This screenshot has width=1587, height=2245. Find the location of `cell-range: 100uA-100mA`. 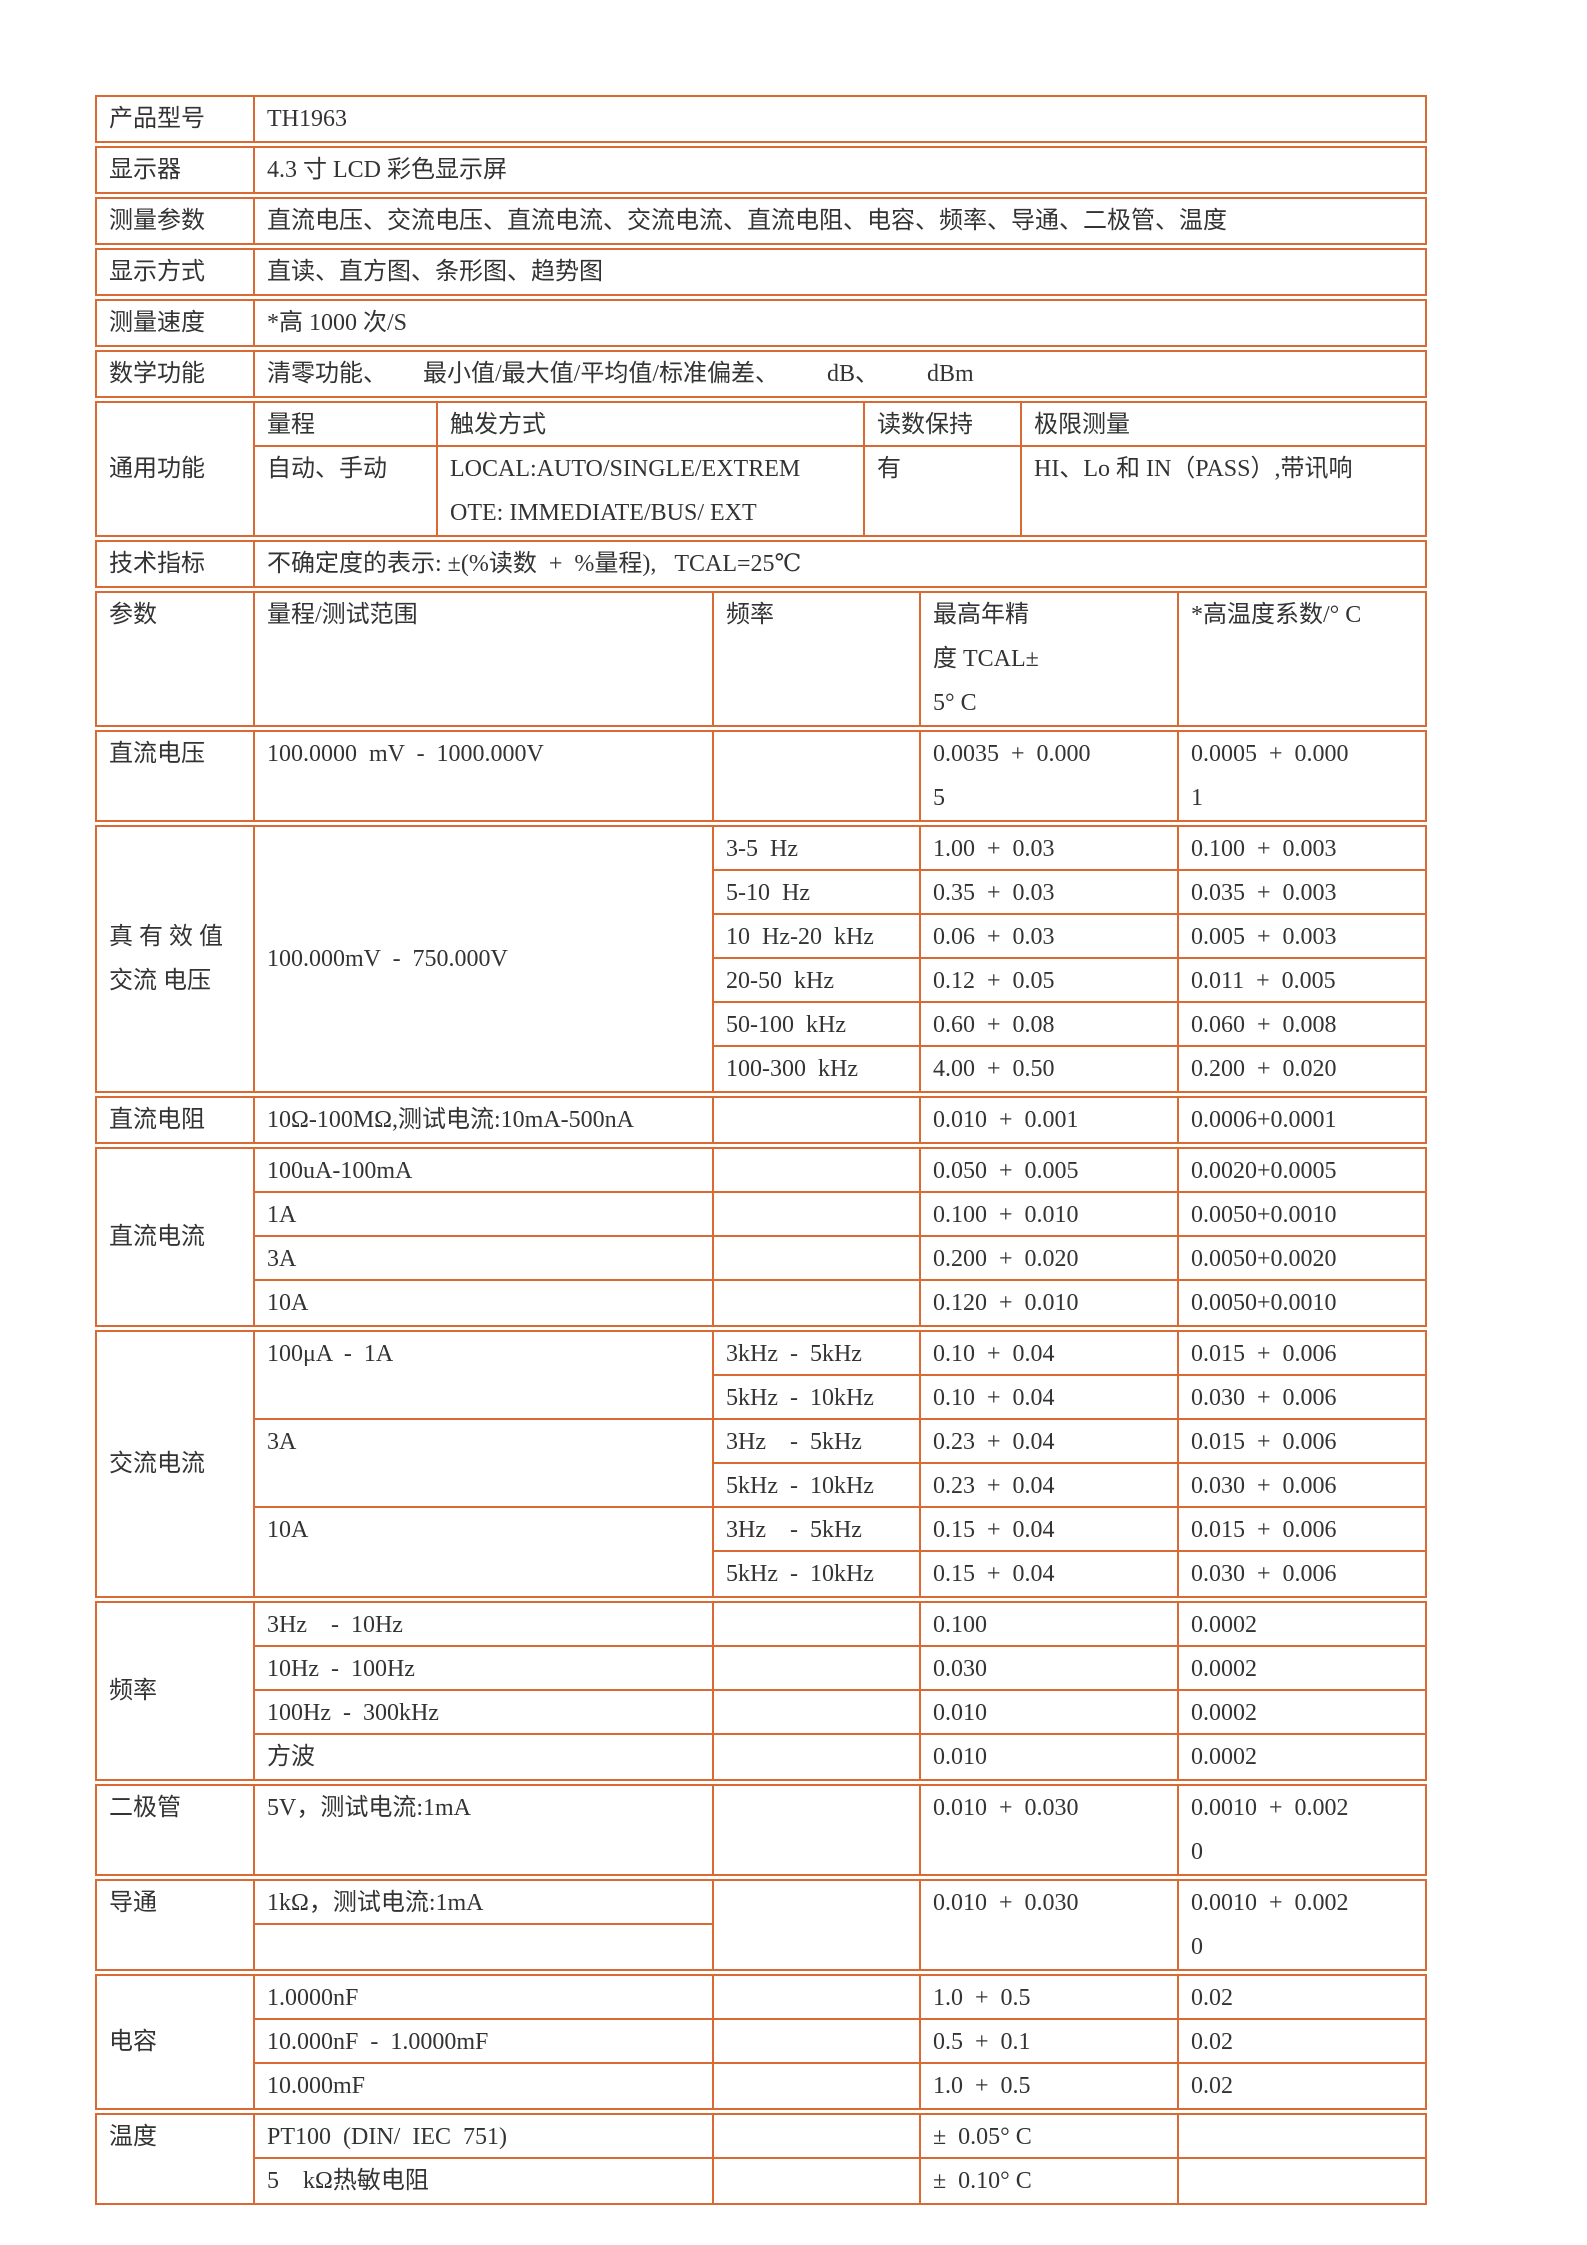

cell-range: 100uA-100mA is located at coordinates (484, 1171).